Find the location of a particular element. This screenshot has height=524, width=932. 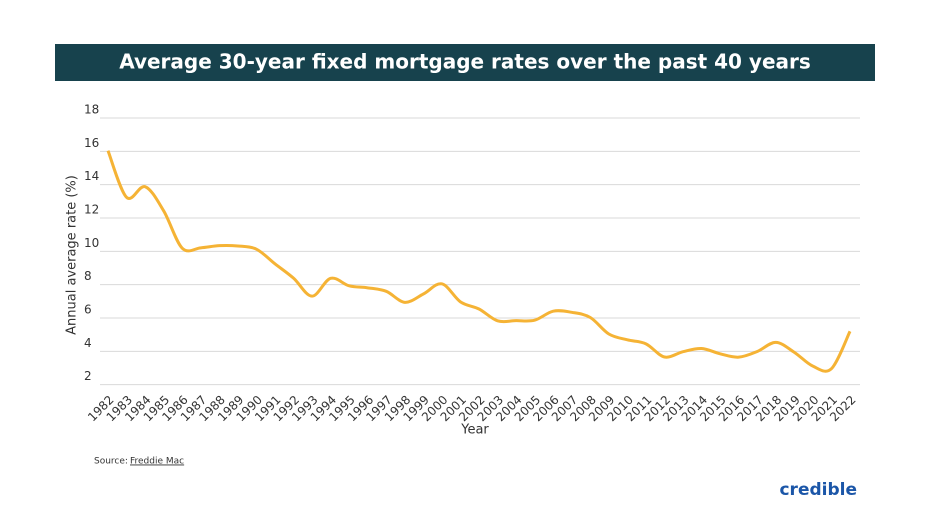

y-tick-label: 2 is located at coordinates (88, 376).